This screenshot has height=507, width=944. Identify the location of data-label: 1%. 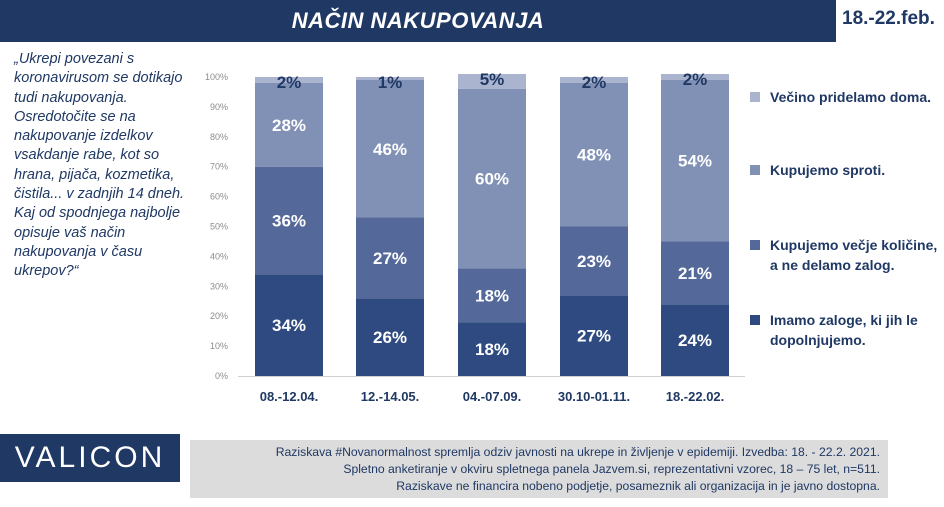
(390, 82).